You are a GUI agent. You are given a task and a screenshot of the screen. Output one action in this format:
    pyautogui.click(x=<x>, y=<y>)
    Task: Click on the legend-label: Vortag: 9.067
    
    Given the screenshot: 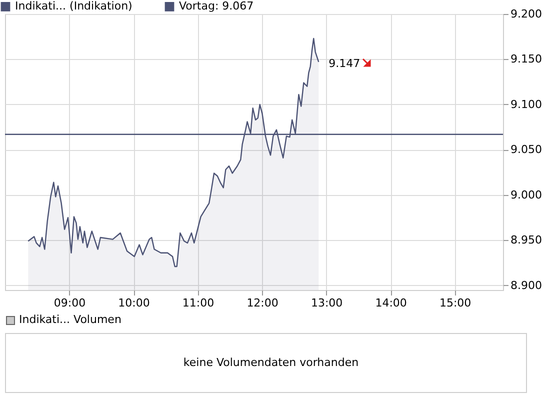 What is the action you would take?
    pyautogui.click(x=216, y=6)
    